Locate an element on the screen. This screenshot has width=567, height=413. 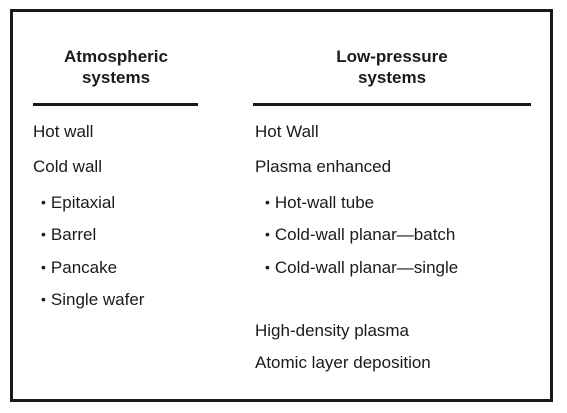
list-item: • Cold-wall planar—batch is located at coordinates (360, 234).